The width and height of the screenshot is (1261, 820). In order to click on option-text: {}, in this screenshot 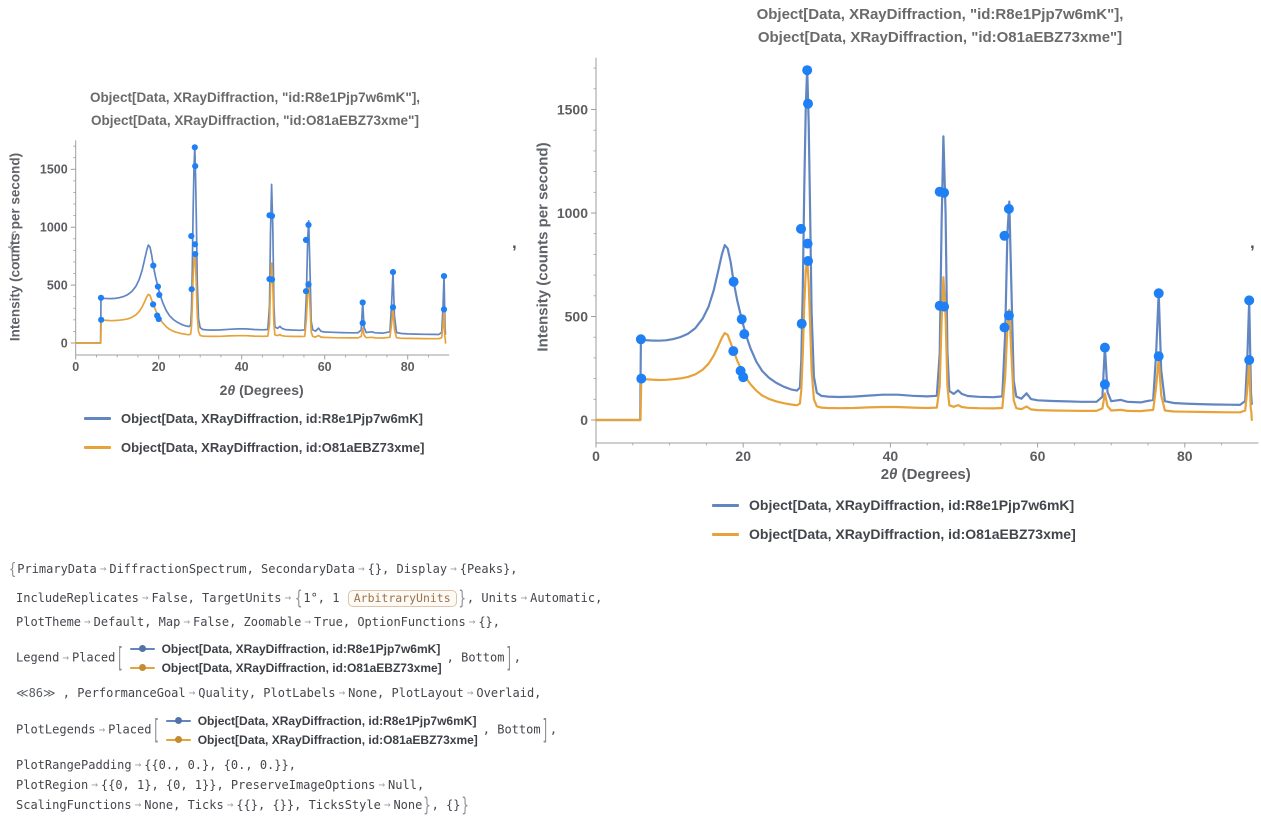, I will do `click(489, 622)`.